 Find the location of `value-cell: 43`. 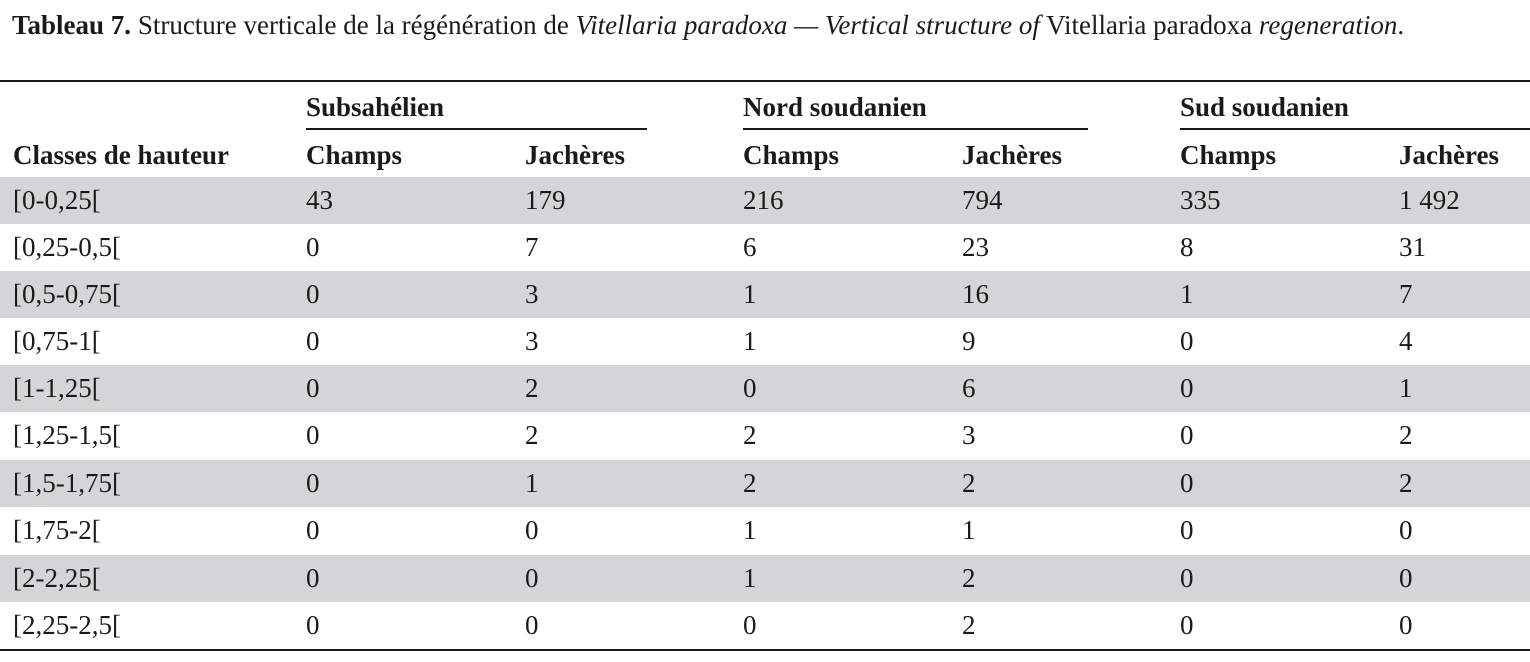

value-cell: 43 is located at coordinates (319, 200).